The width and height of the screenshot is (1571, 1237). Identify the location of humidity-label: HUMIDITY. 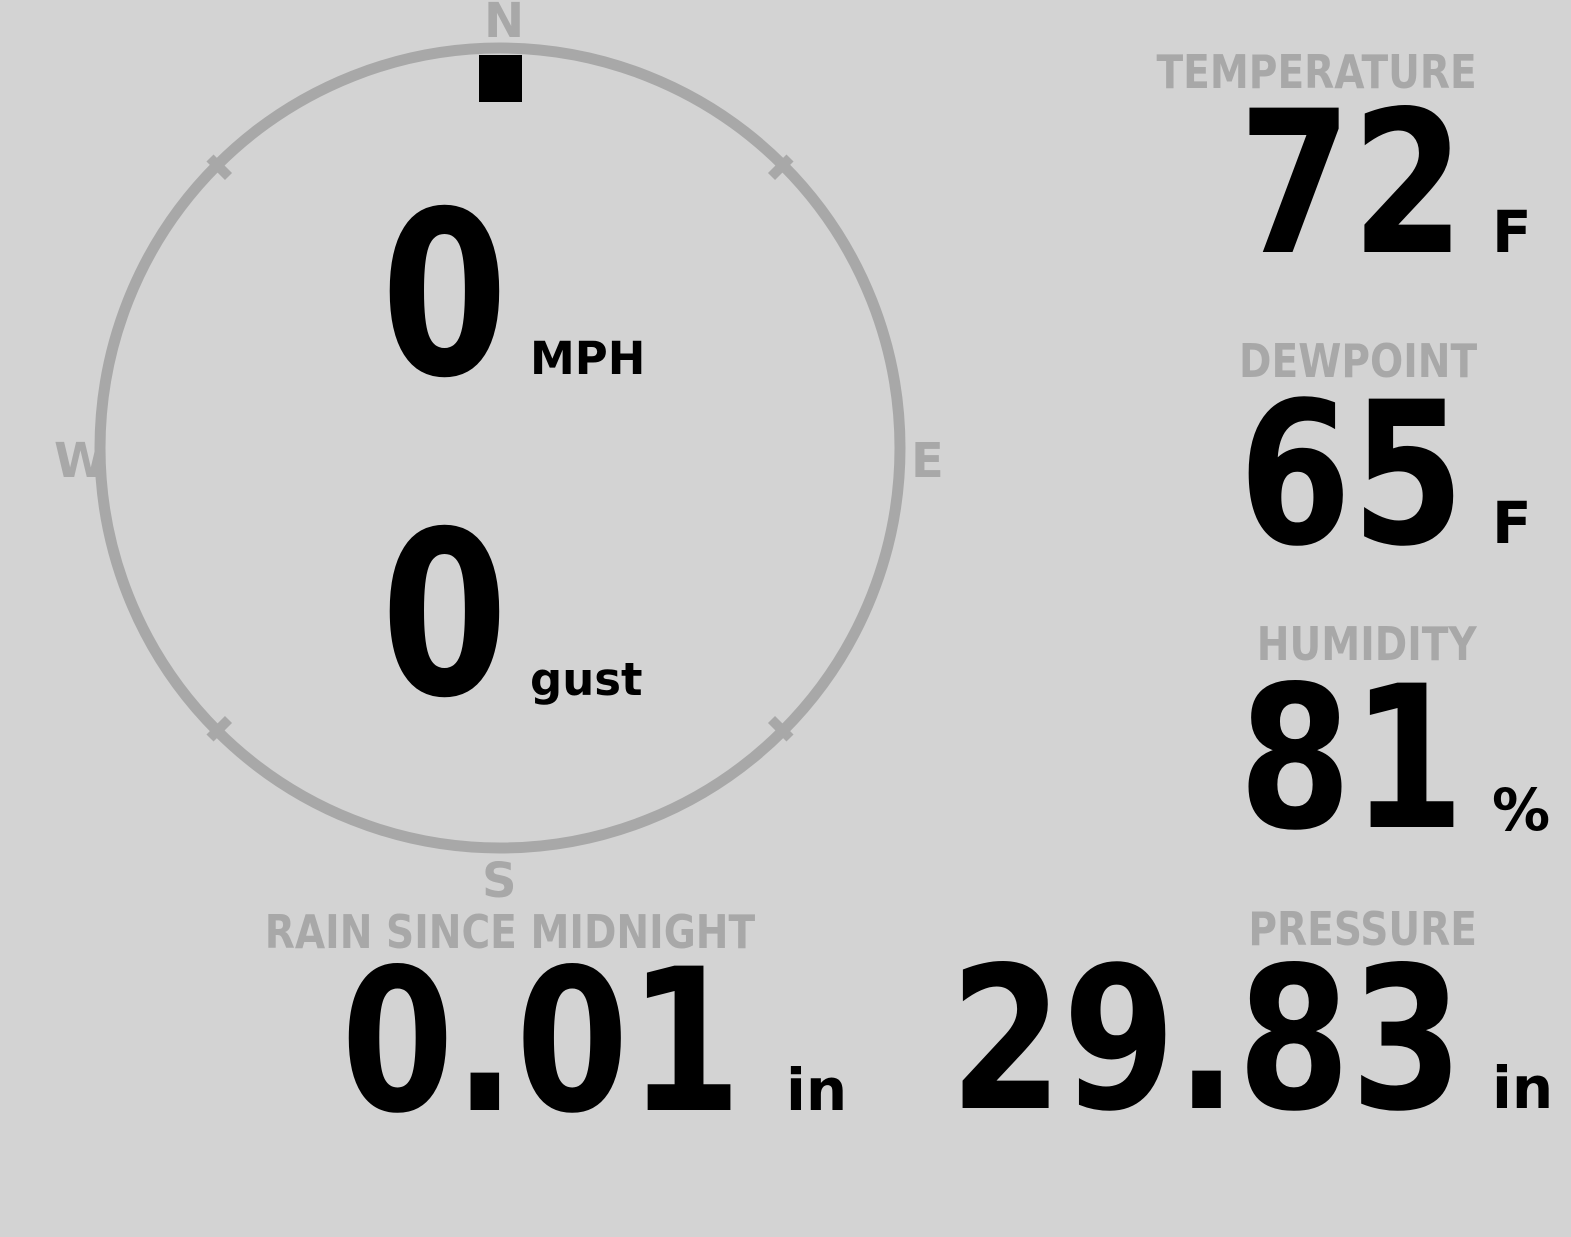
(1367, 644).